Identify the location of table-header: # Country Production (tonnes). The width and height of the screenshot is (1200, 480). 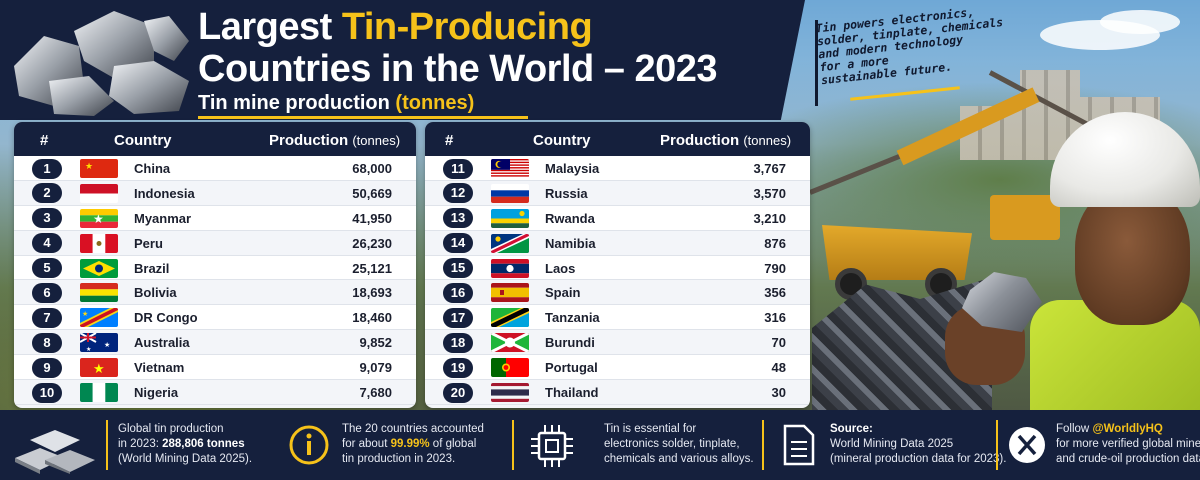
(617, 139).